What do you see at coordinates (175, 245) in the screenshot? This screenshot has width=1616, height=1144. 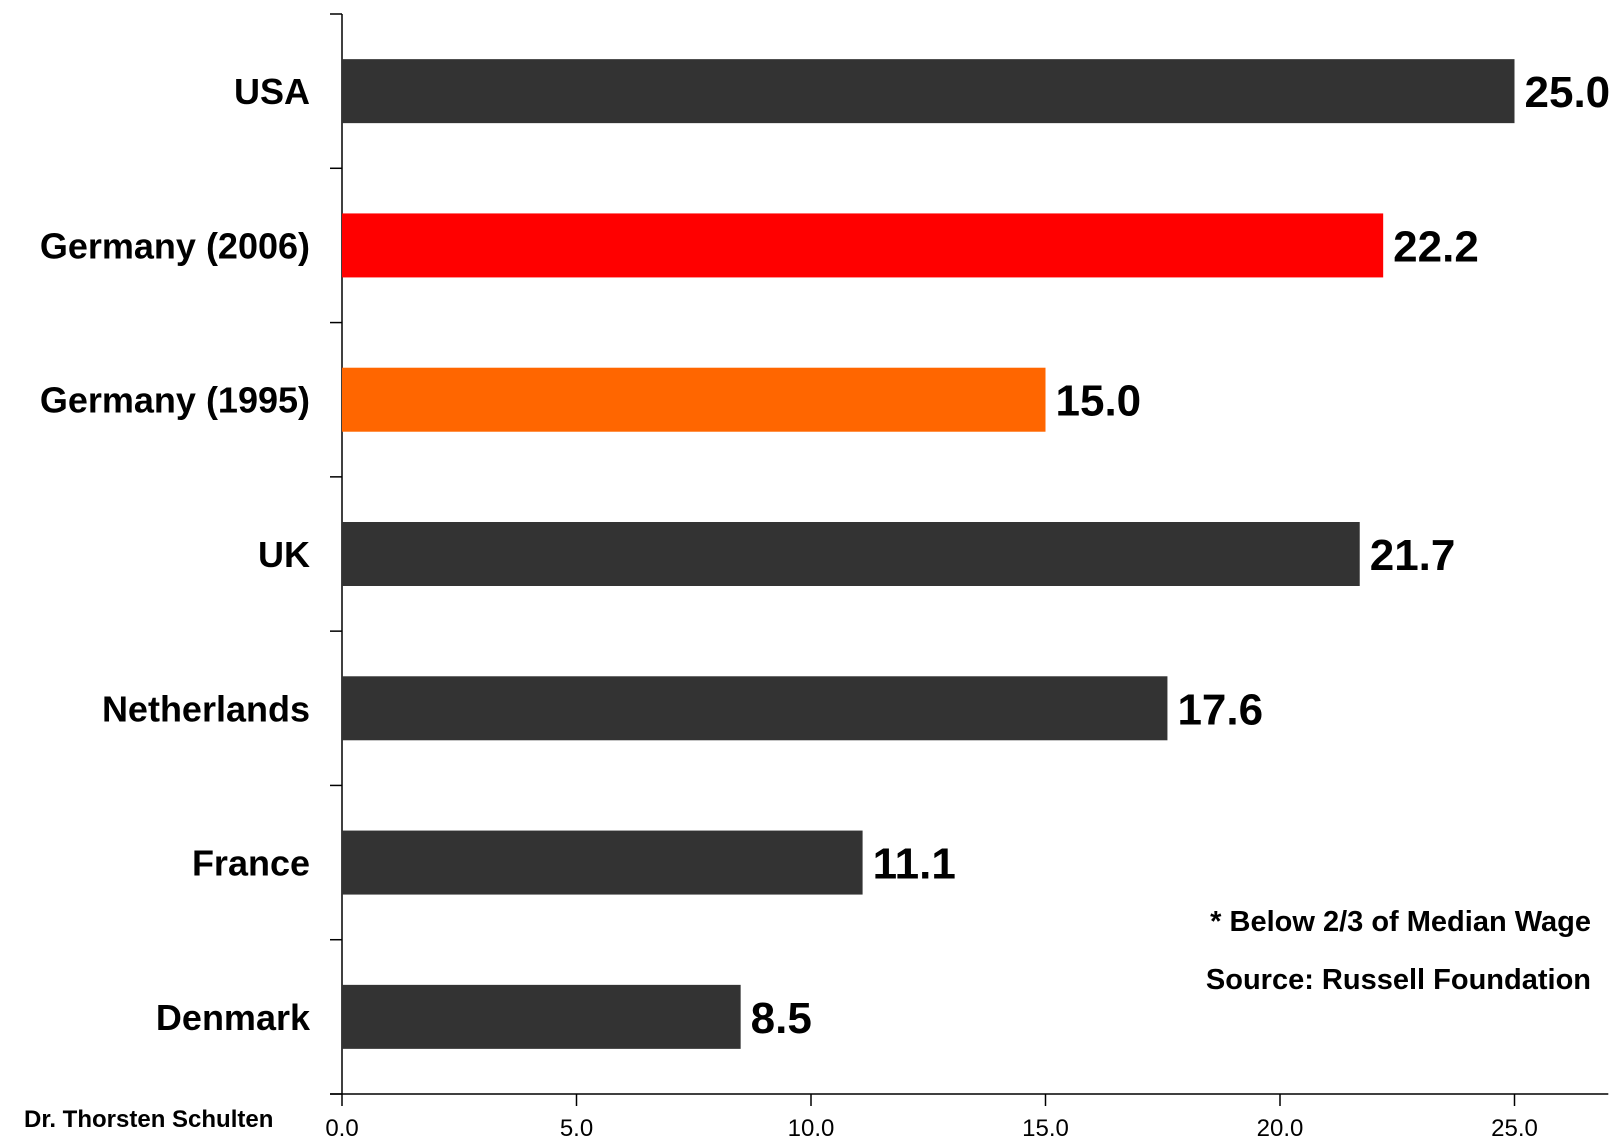 I see `category-label: Germany (2006)` at bounding box center [175, 245].